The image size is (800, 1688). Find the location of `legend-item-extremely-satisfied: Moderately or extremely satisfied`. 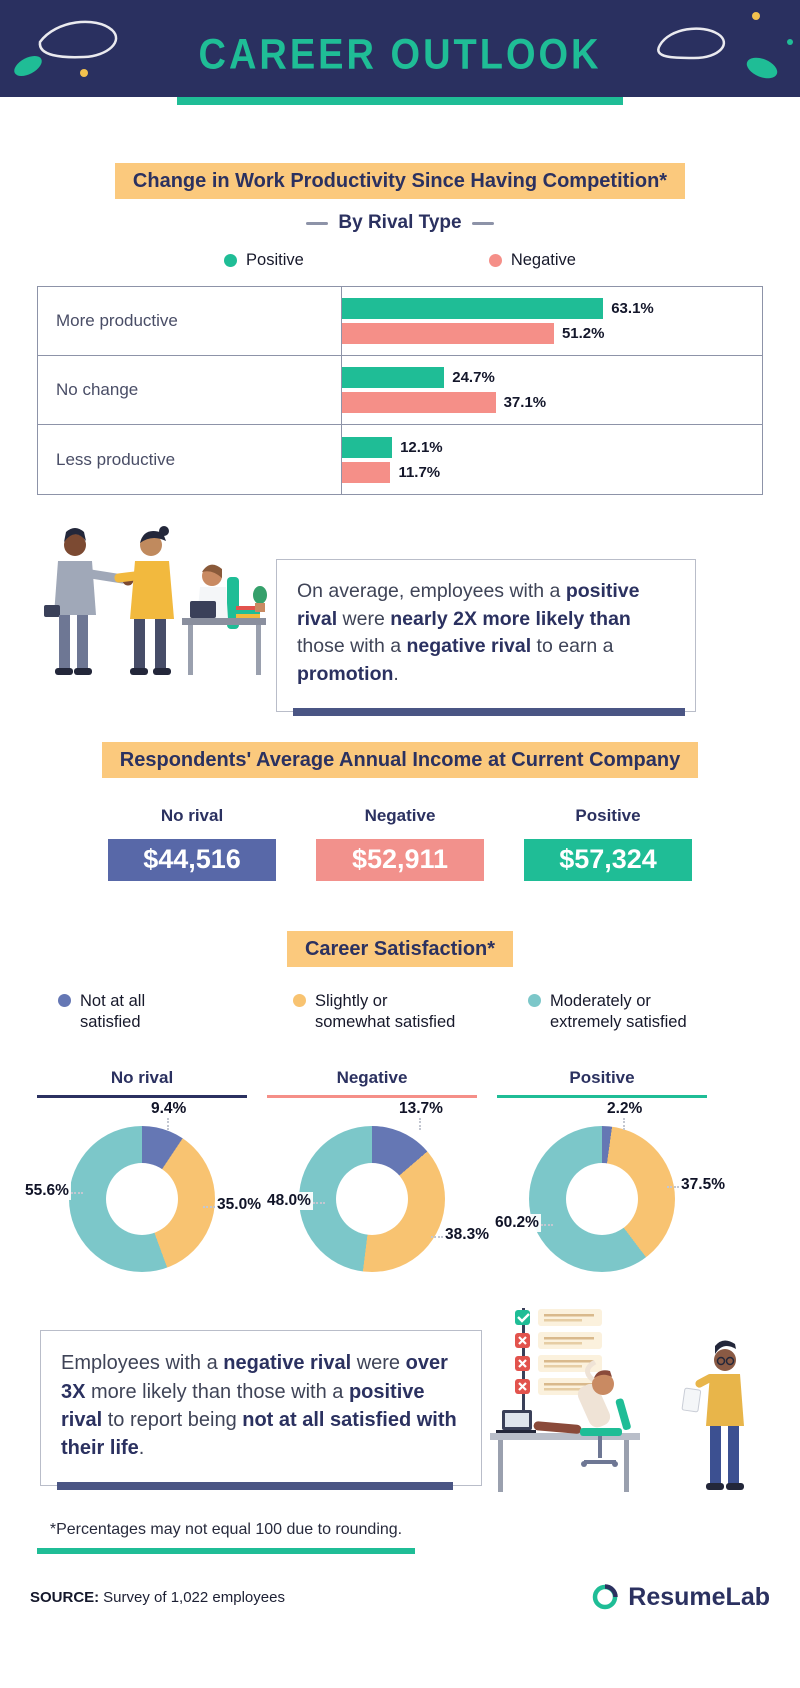

legend-item-extremely-satisfied: Moderately or extremely satisfied is located at coordinates (645, 1012).